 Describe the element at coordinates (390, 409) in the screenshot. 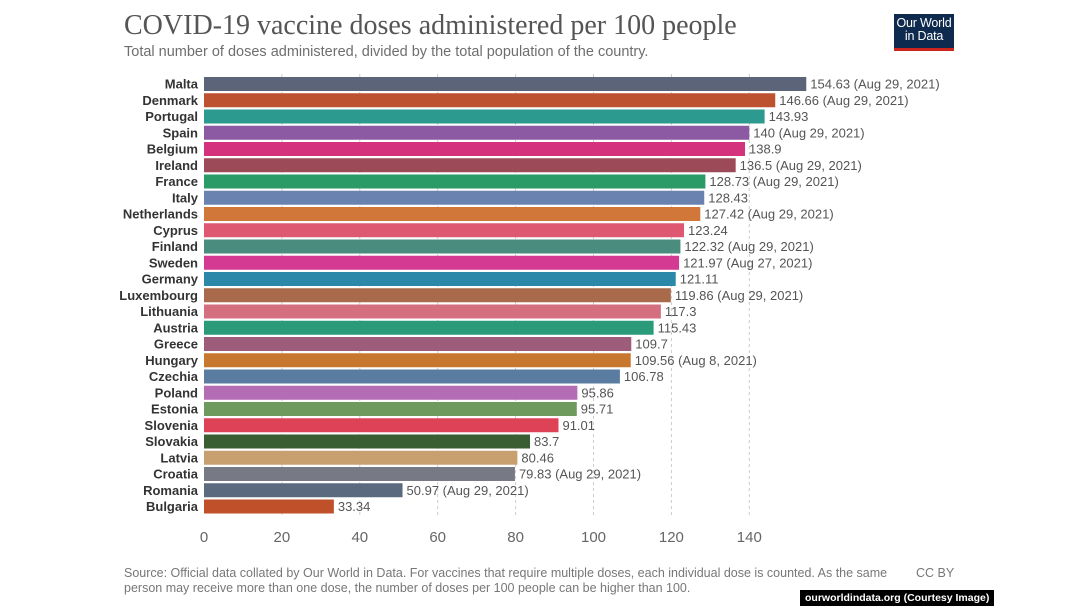

I see `bar-estonia` at that location.